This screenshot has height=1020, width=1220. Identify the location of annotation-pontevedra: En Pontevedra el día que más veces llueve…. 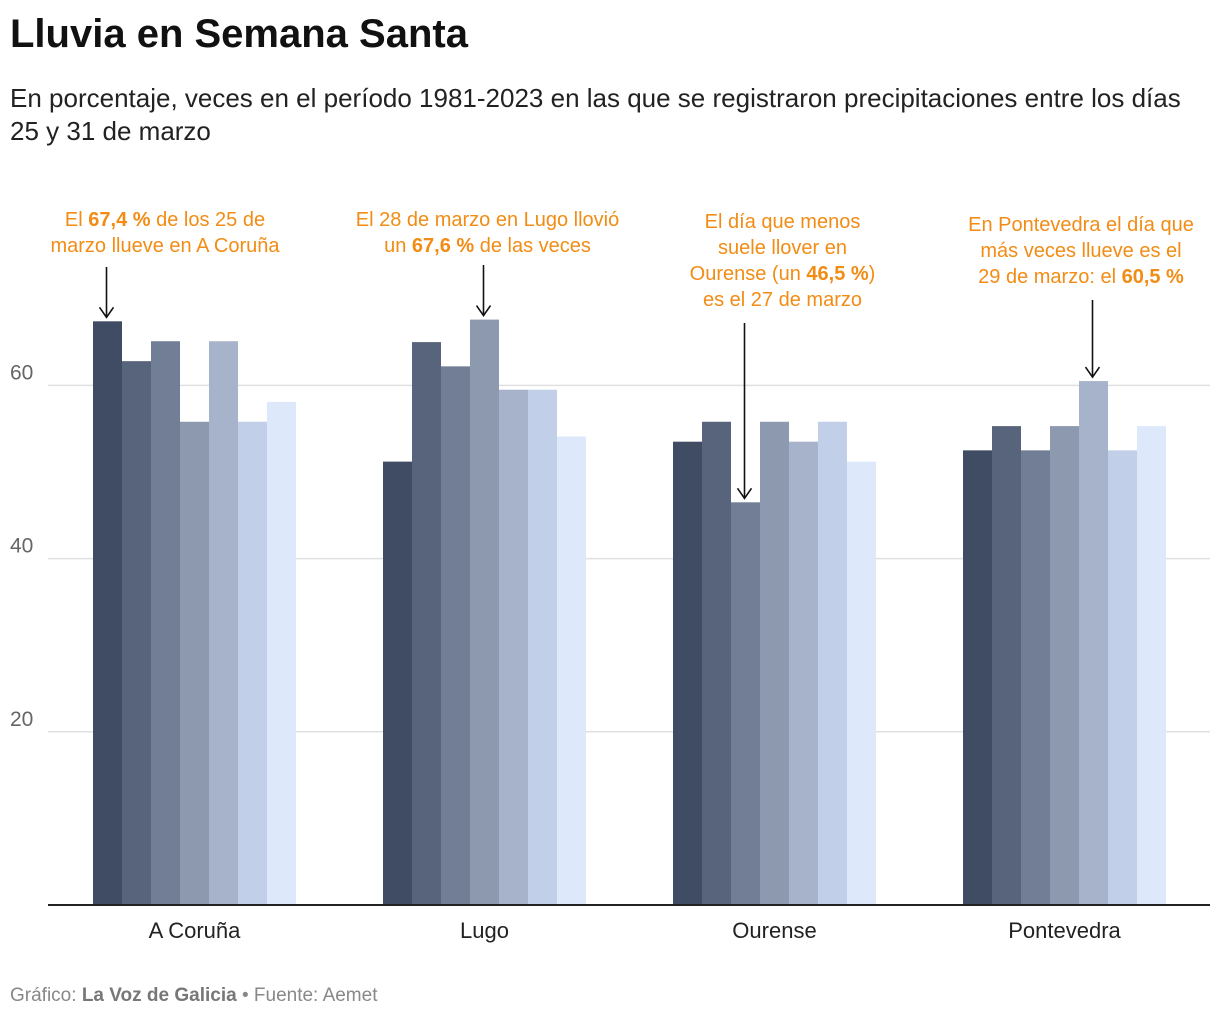
(1081, 251).